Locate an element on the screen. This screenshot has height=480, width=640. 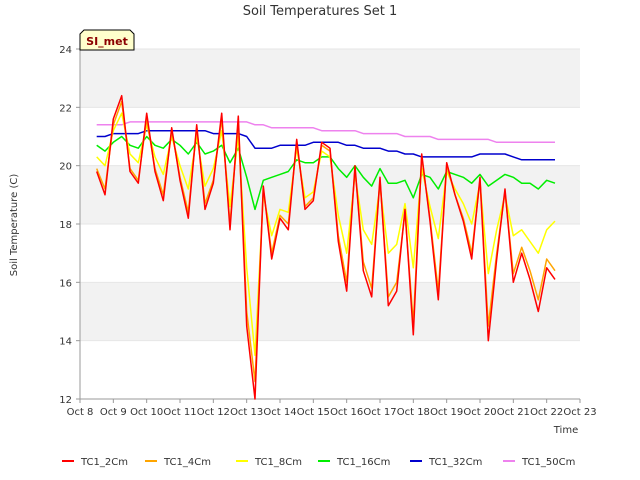
y-tick-label: 20 is located at coordinates (65, 167).